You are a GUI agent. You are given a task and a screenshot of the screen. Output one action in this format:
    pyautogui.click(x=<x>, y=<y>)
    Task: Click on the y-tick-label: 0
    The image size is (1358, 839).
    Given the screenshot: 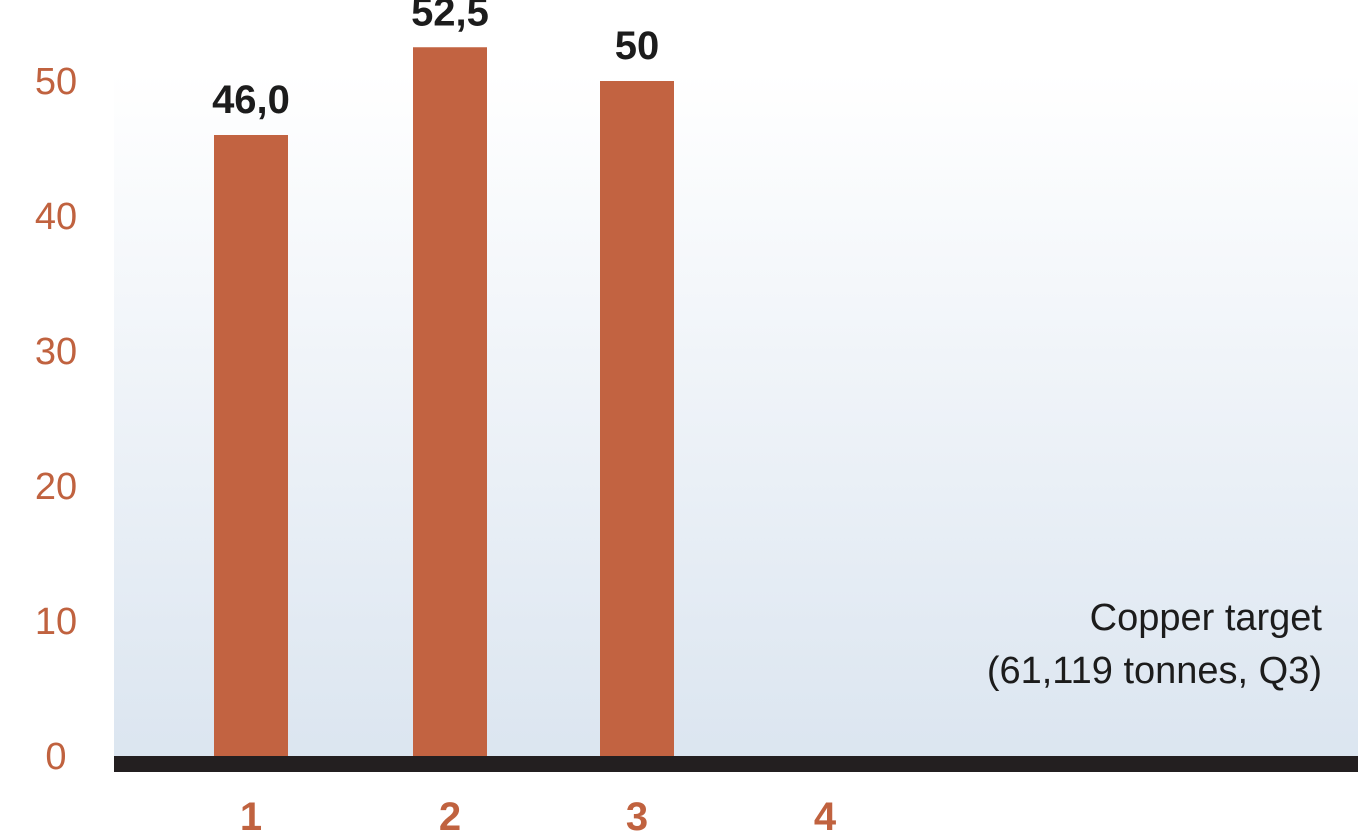 What is the action you would take?
    pyautogui.click(x=55, y=757)
    